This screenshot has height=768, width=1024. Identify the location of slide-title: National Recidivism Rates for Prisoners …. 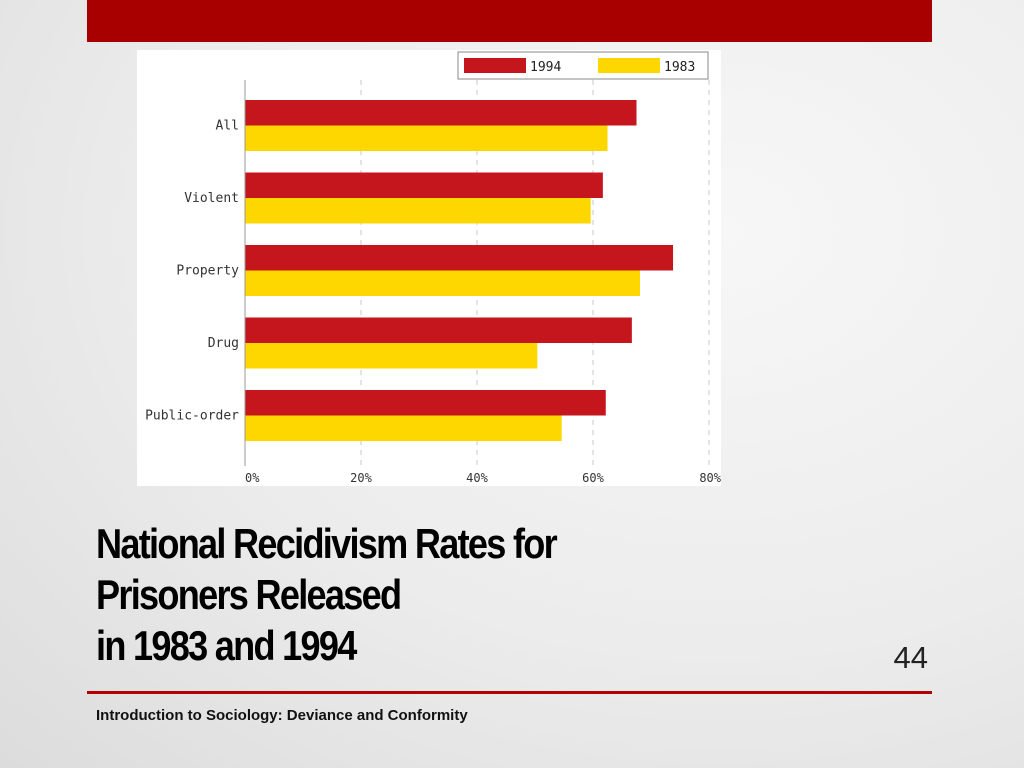
(397, 594).